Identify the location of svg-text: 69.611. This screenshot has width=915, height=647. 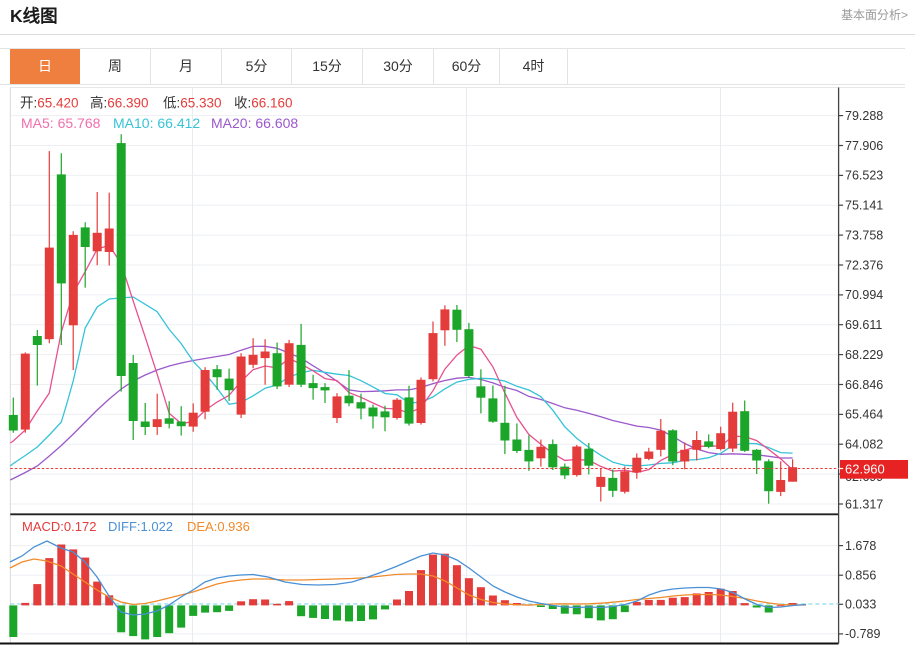
(863, 325).